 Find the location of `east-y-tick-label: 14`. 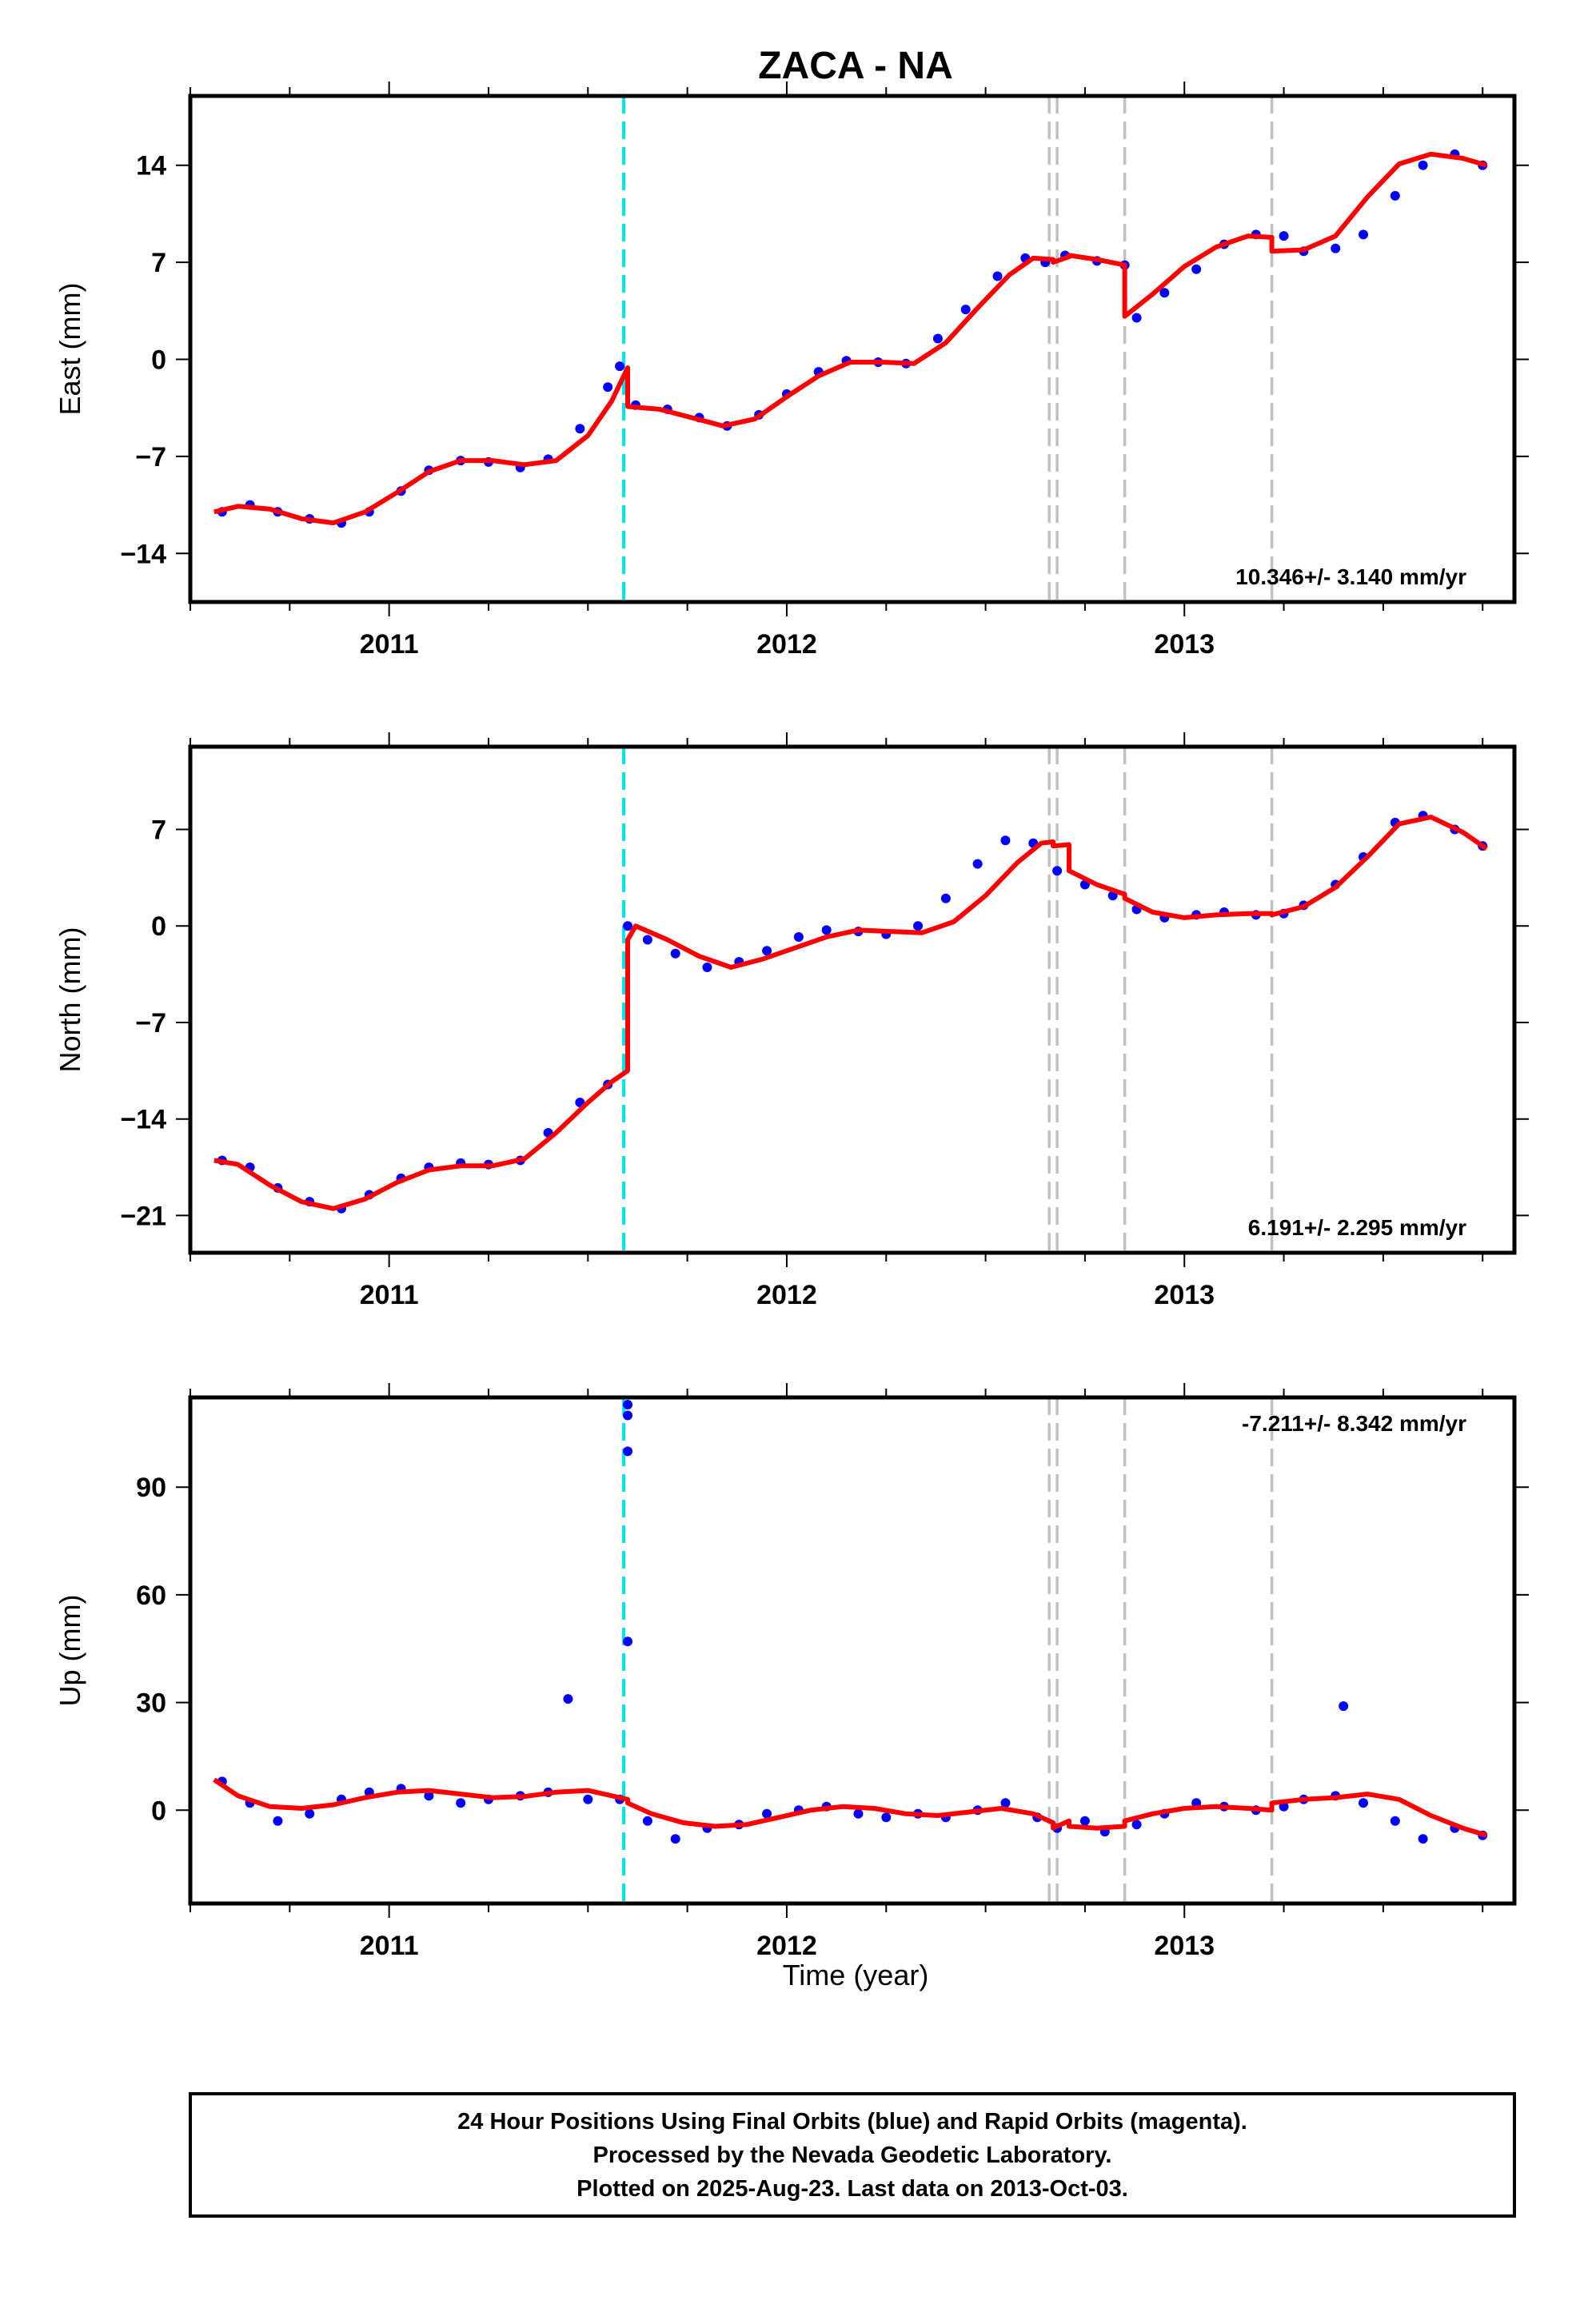

east-y-tick-label: 14 is located at coordinates (151, 166).